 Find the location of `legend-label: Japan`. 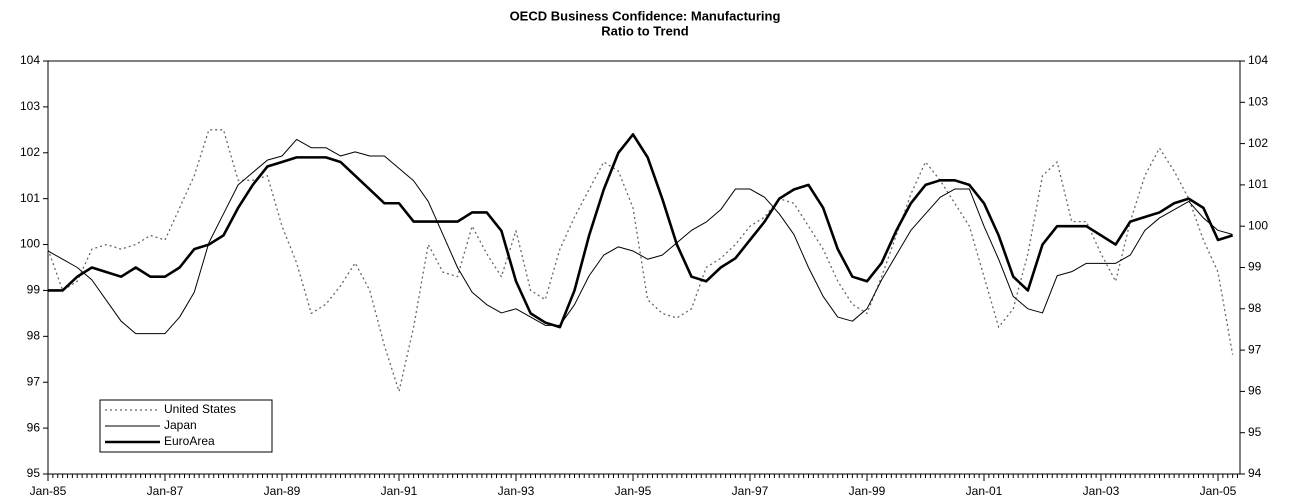

legend-label: Japan is located at coordinates (180, 425).